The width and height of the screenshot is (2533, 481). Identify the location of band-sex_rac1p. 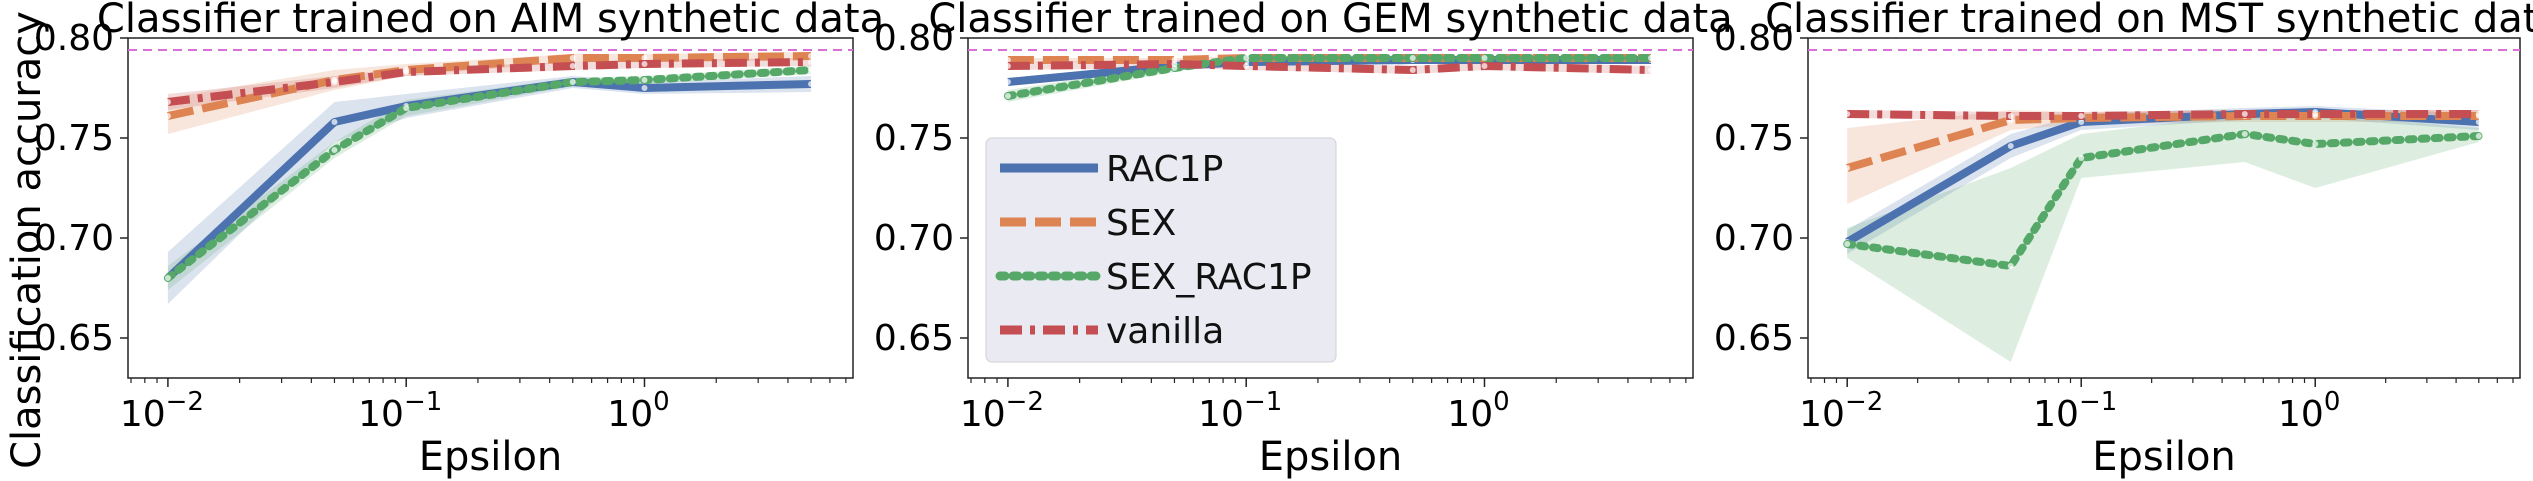
(2163, 238).